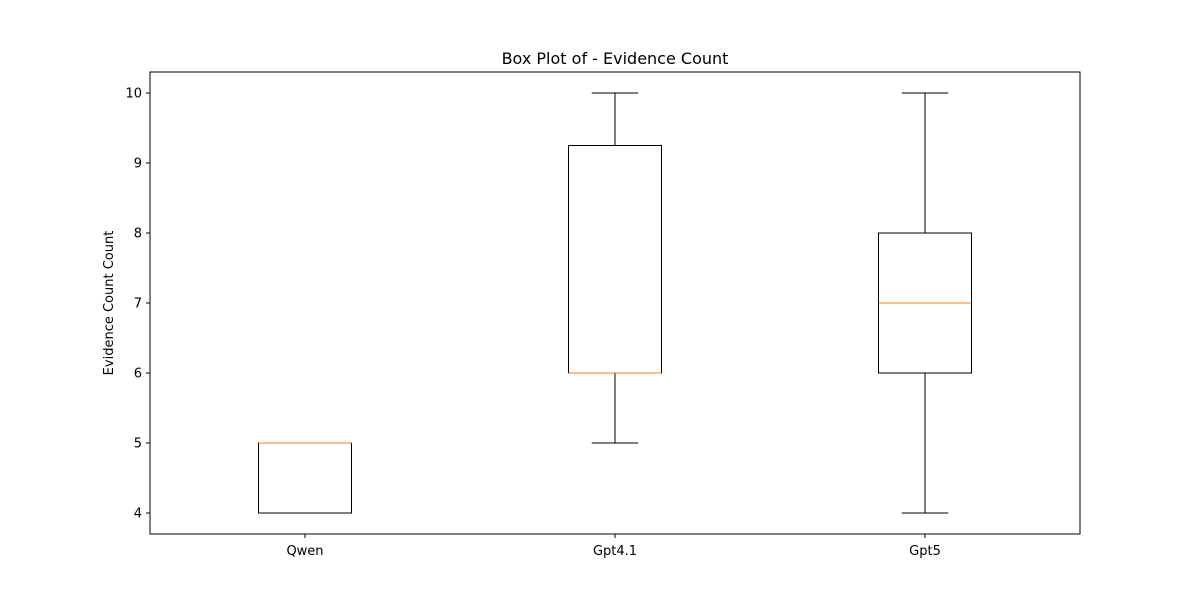  What do you see at coordinates (304, 551) in the screenshot?
I see `x-tick-label: Qwen` at bounding box center [304, 551].